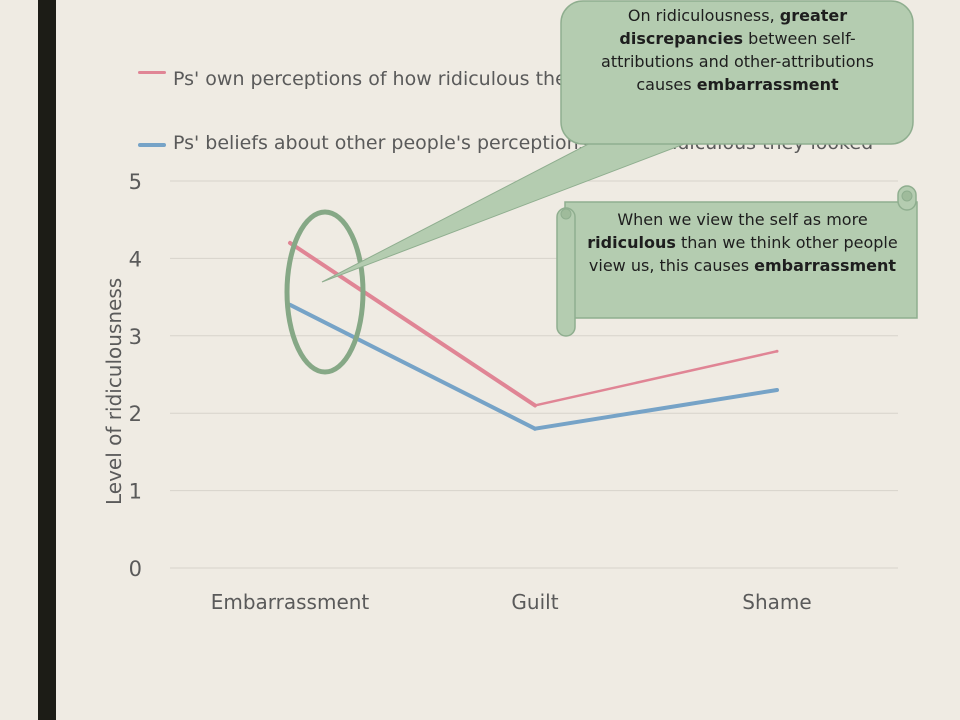  I want to click on y-tick-label: 0, so click(135, 569).